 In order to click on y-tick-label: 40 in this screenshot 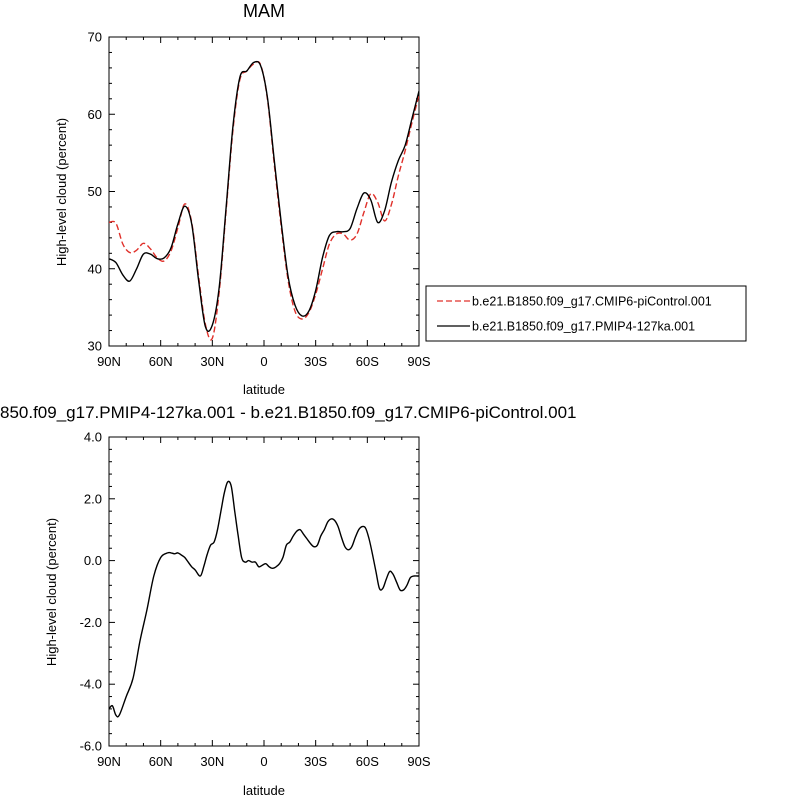, I will do `click(95, 268)`.